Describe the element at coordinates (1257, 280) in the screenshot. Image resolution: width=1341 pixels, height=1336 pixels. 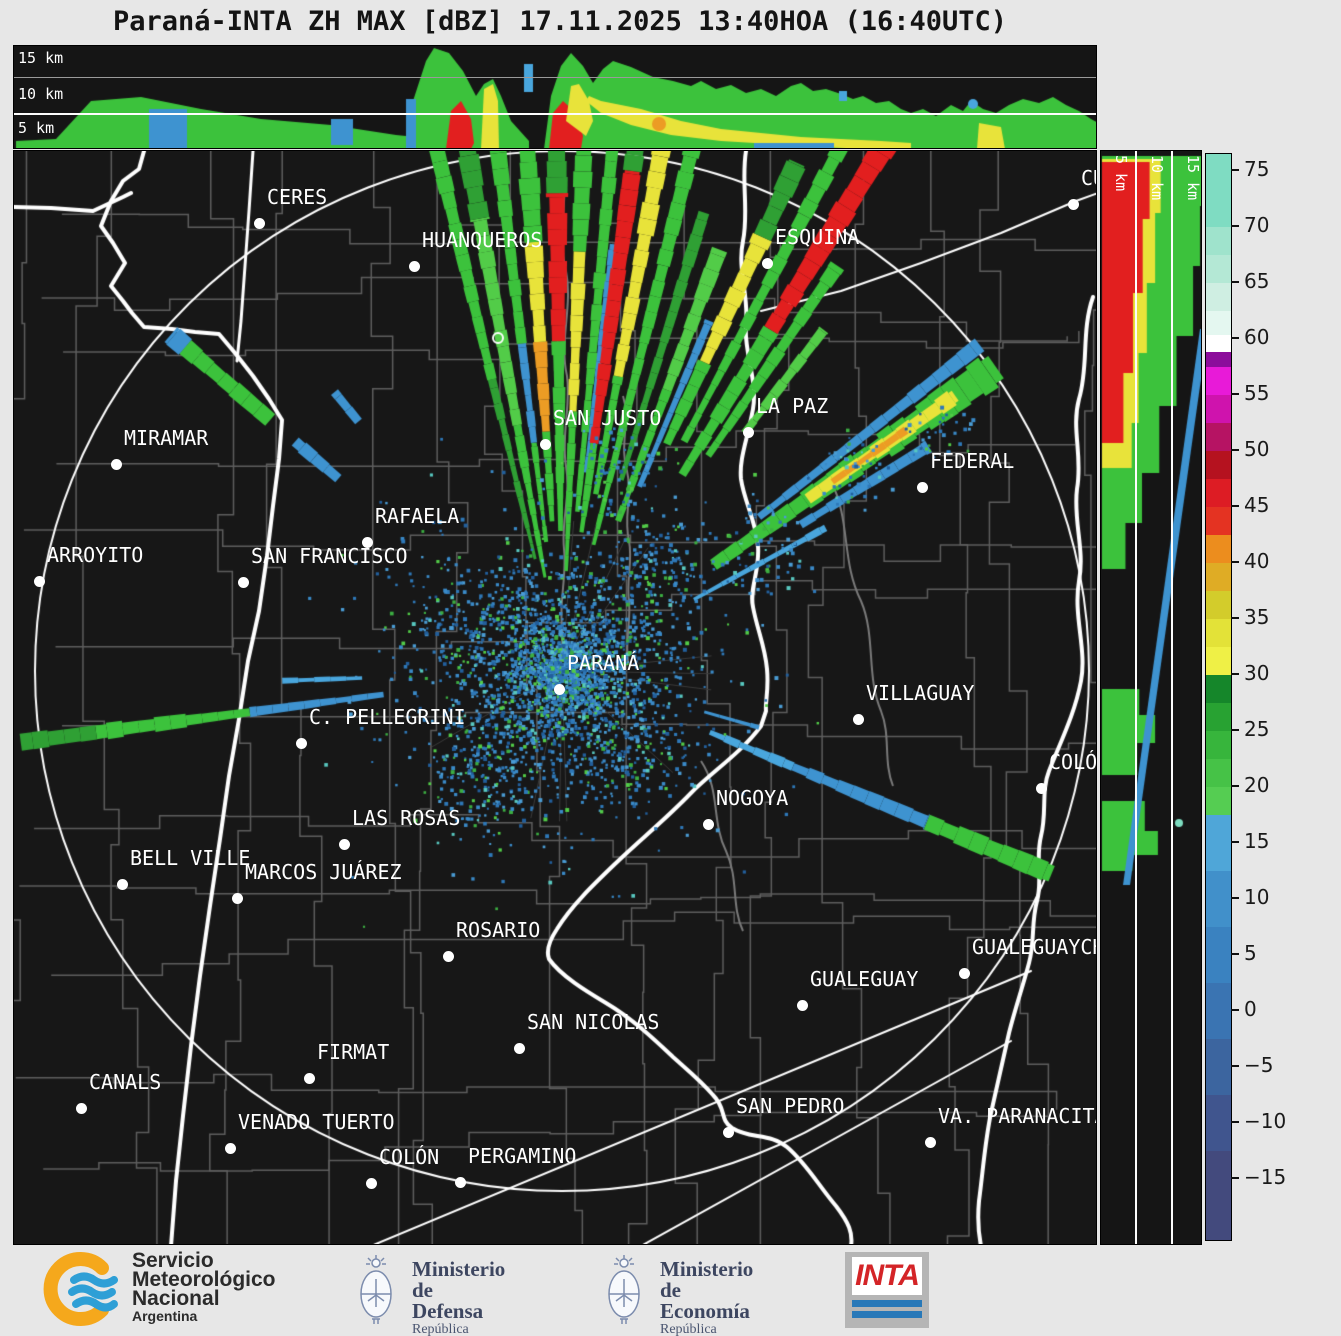
I see `colorbar-tick-label: 65` at that location.